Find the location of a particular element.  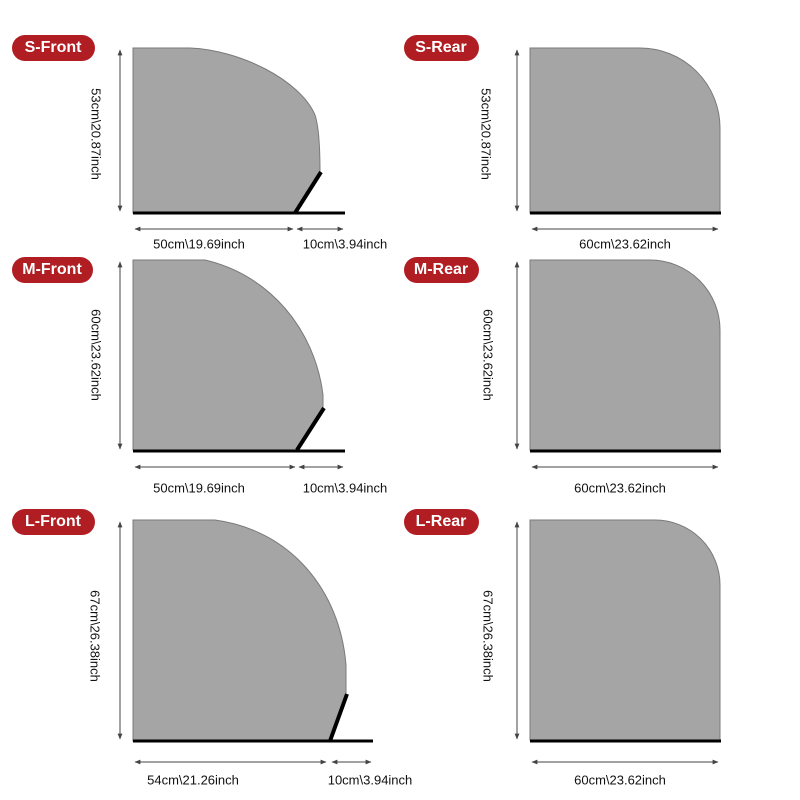

panel-label: M-Rear is located at coordinates (441, 269).